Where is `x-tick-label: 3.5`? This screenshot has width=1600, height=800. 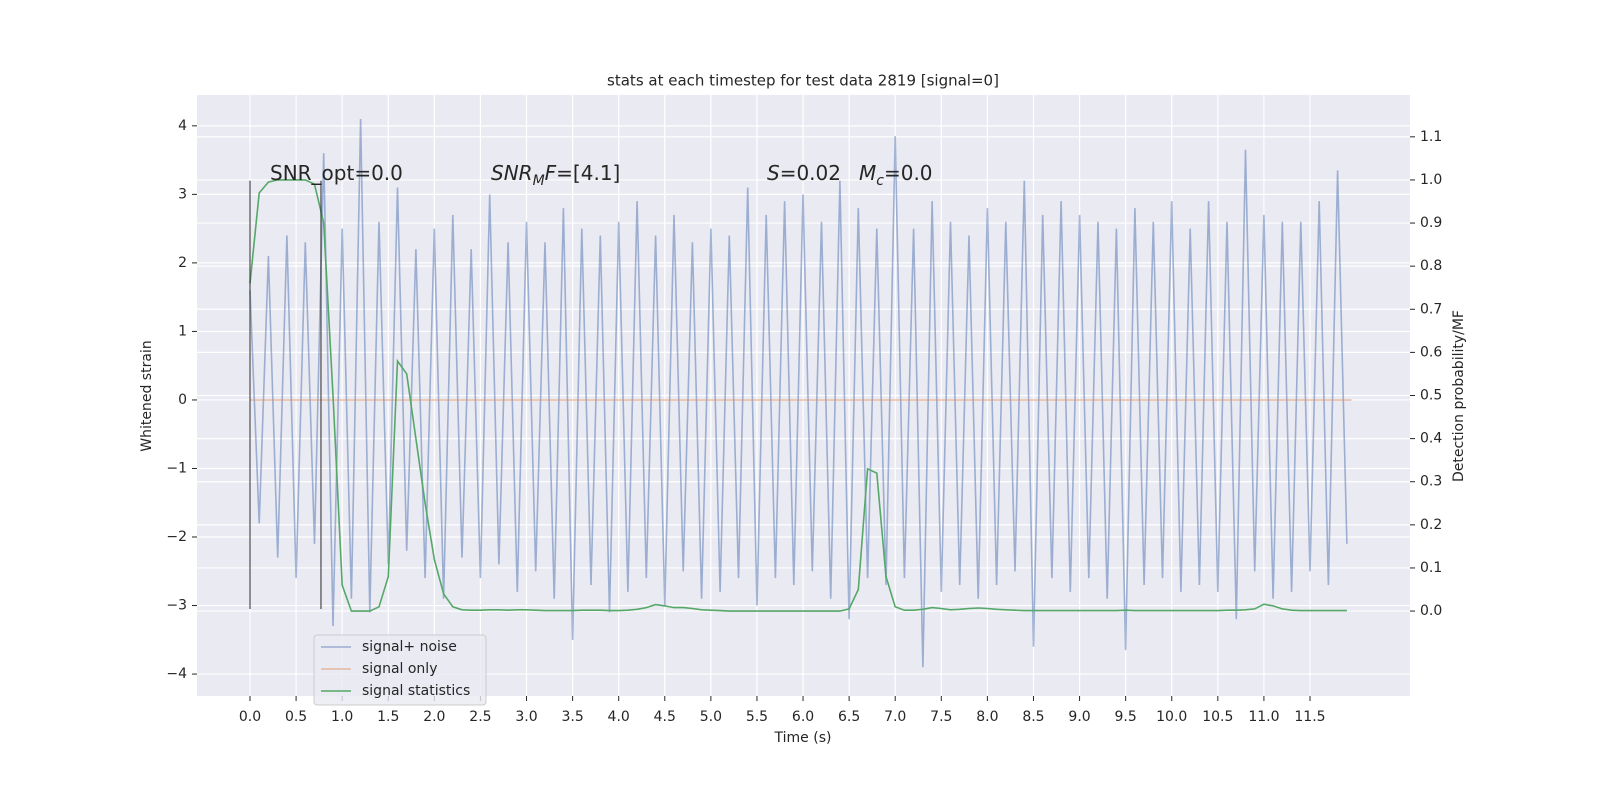 x-tick-label: 3.5 is located at coordinates (572, 717).